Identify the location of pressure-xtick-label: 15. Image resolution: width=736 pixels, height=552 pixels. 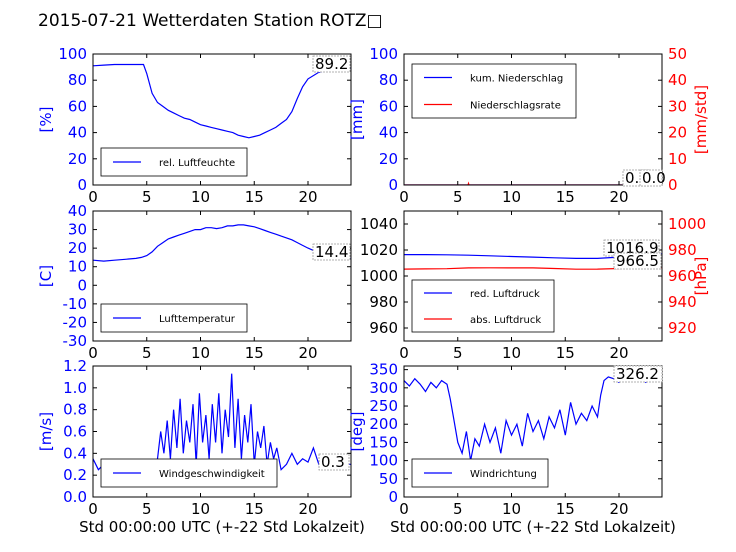
(565, 353).